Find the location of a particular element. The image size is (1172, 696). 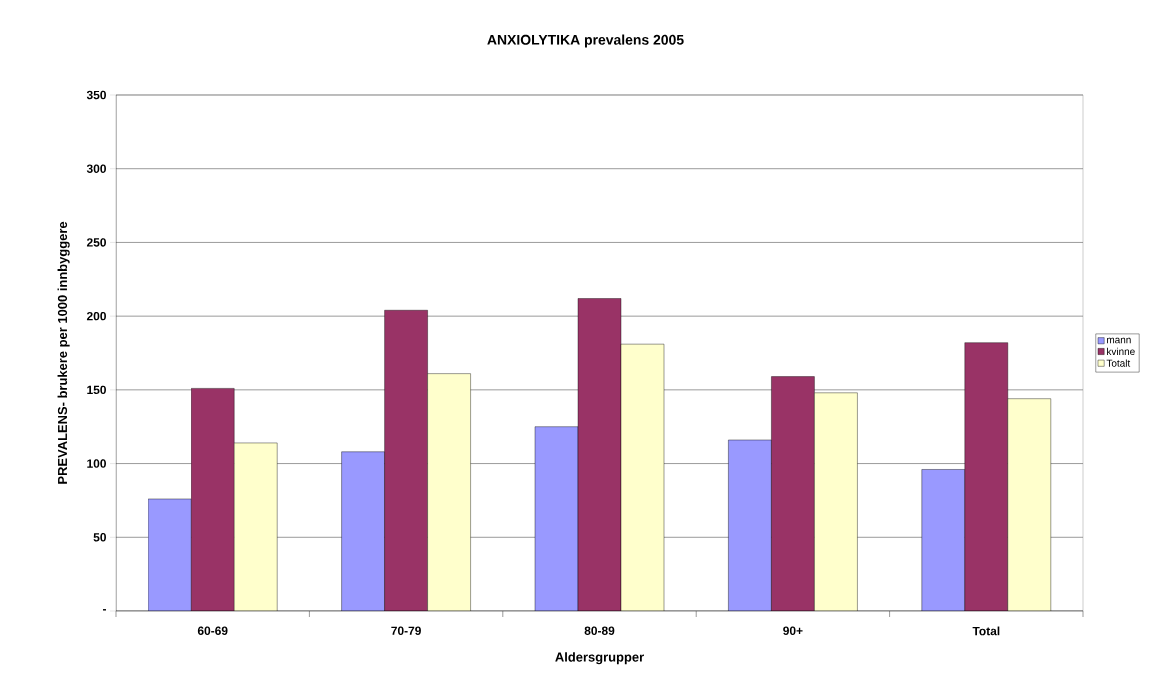

x-tick-label: 60-69 is located at coordinates (212, 630).